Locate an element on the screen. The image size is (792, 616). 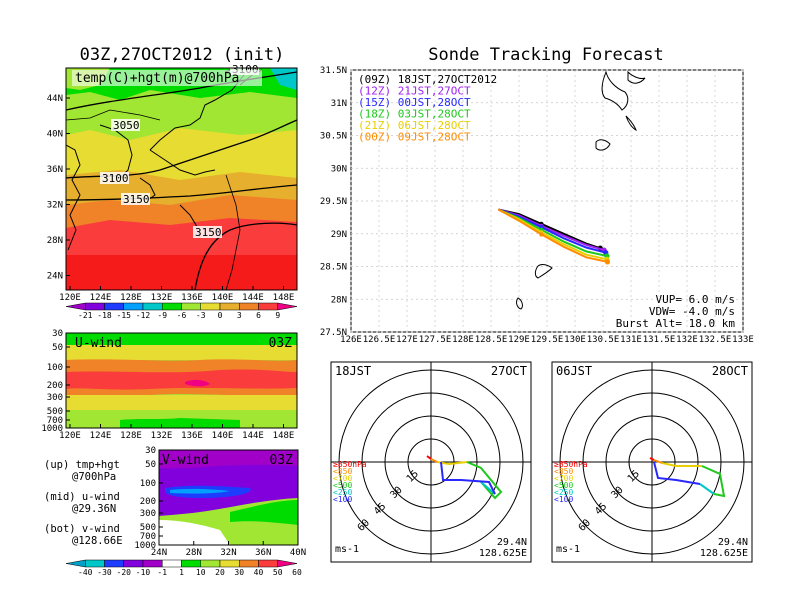
pressure-tick-label: 300 is located at coordinates (148, 514).